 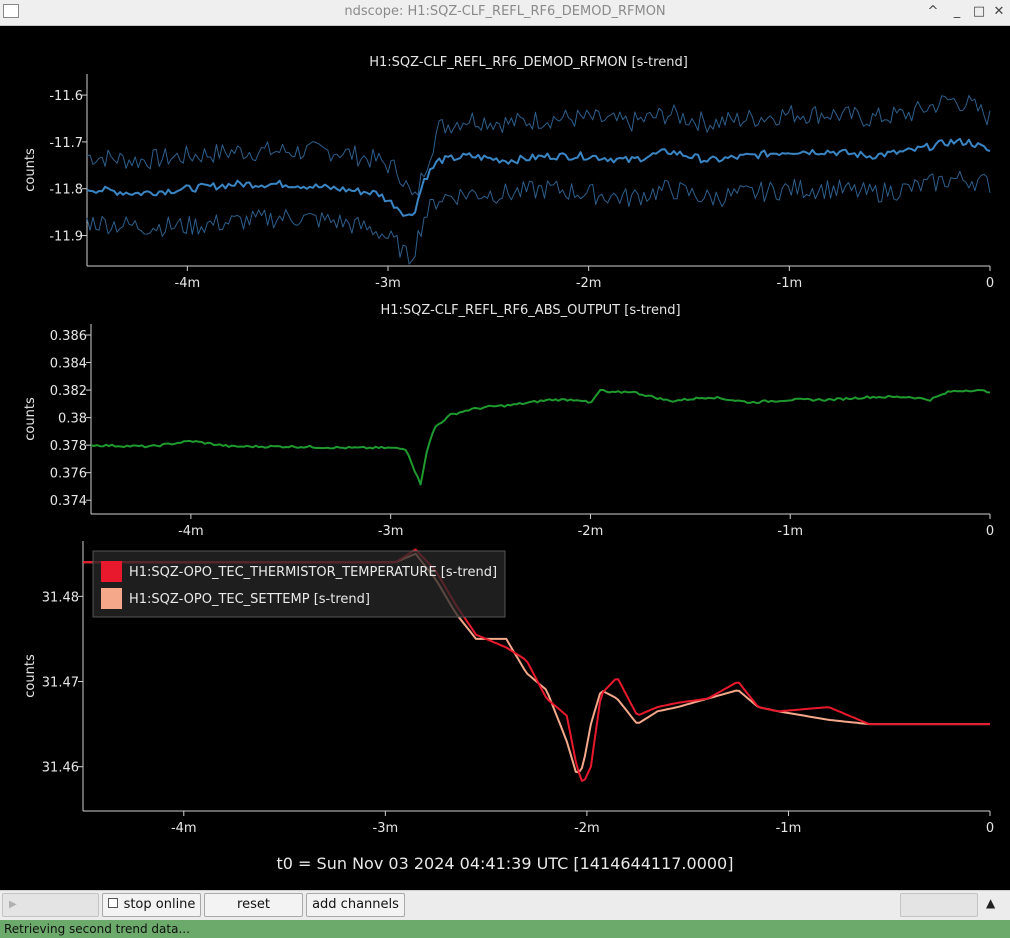 I want to click on stop-online-checkbox: stop online, so click(x=151, y=905).